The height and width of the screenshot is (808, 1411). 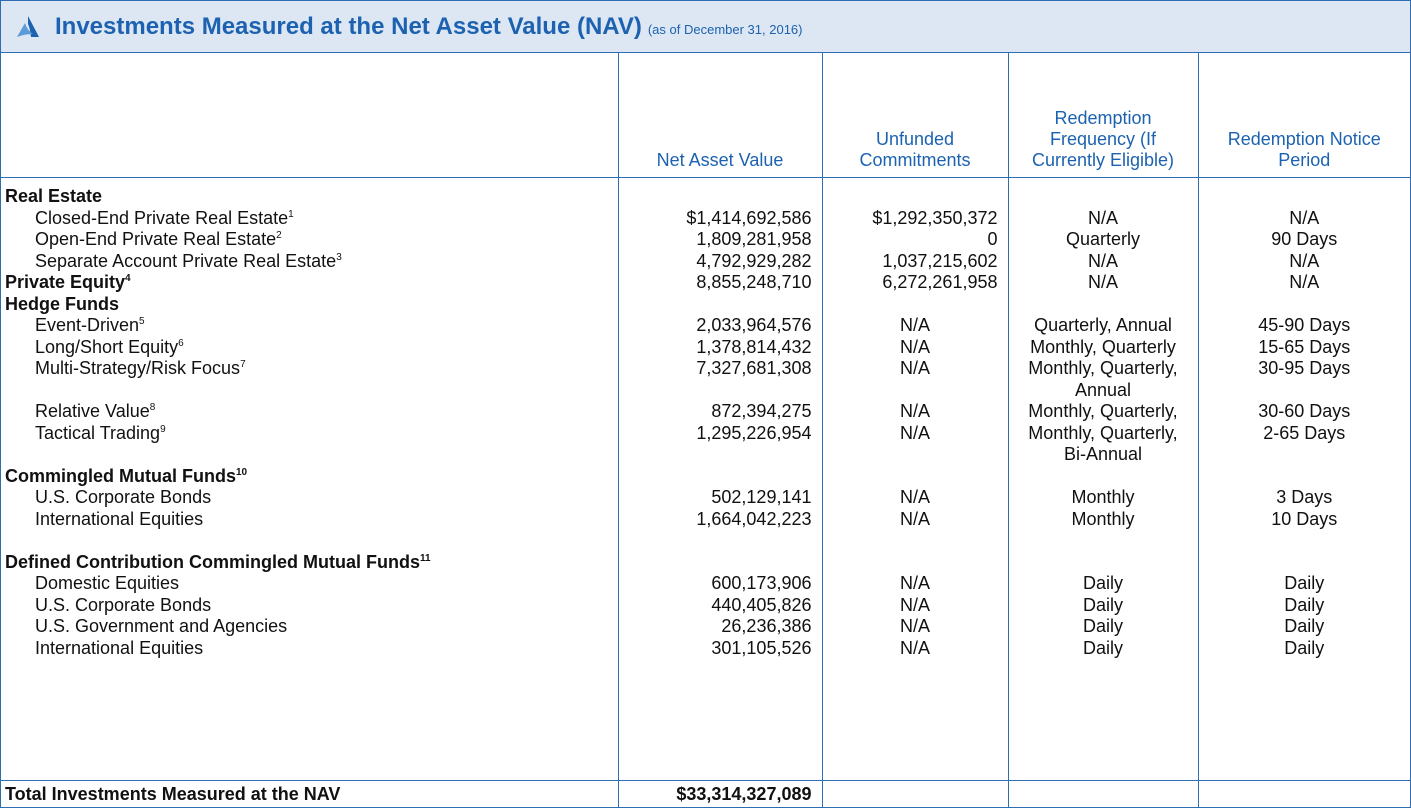 What do you see at coordinates (65, 282) in the screenshot?
I see `label-text: Private Equity` at bounding box center [65, 282].